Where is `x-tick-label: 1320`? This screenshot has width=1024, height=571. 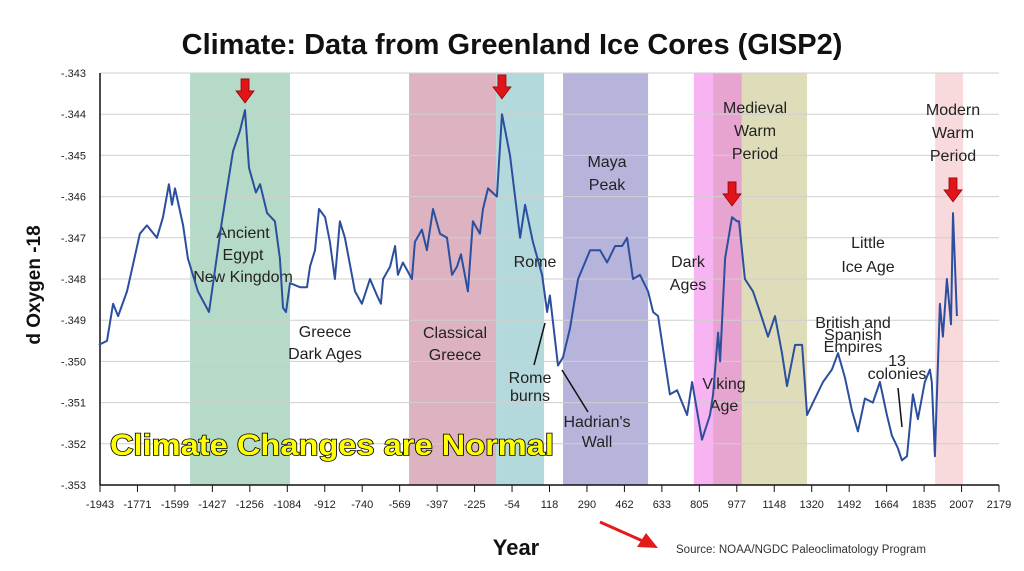
x-tick-label: 1320 is located at coordinates (811, 505).